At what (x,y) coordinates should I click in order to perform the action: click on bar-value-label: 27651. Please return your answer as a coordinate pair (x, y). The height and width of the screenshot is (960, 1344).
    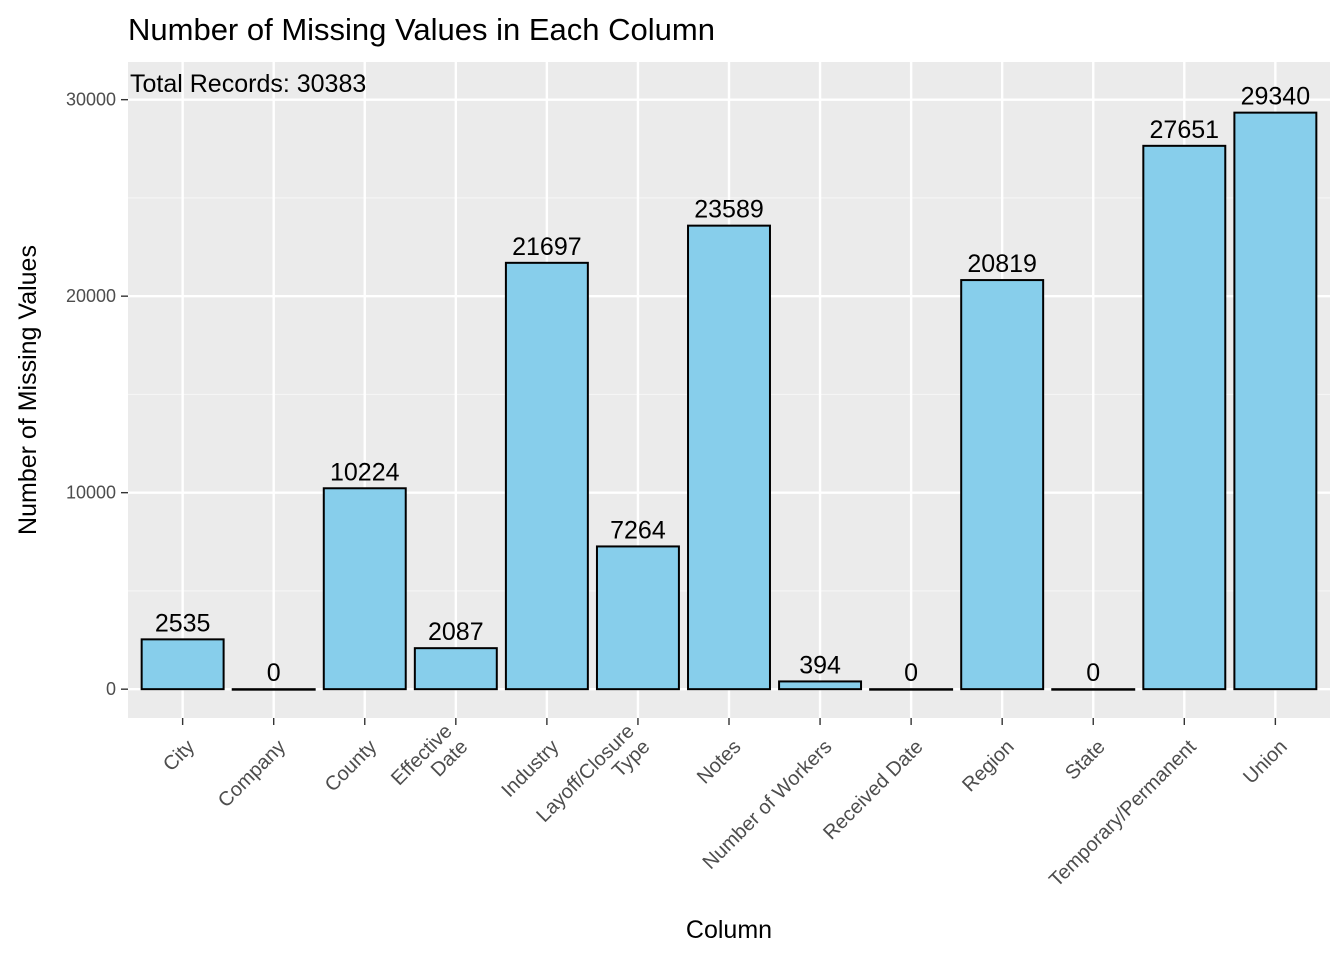
    Looking at the image, I should click on (1185, 130).